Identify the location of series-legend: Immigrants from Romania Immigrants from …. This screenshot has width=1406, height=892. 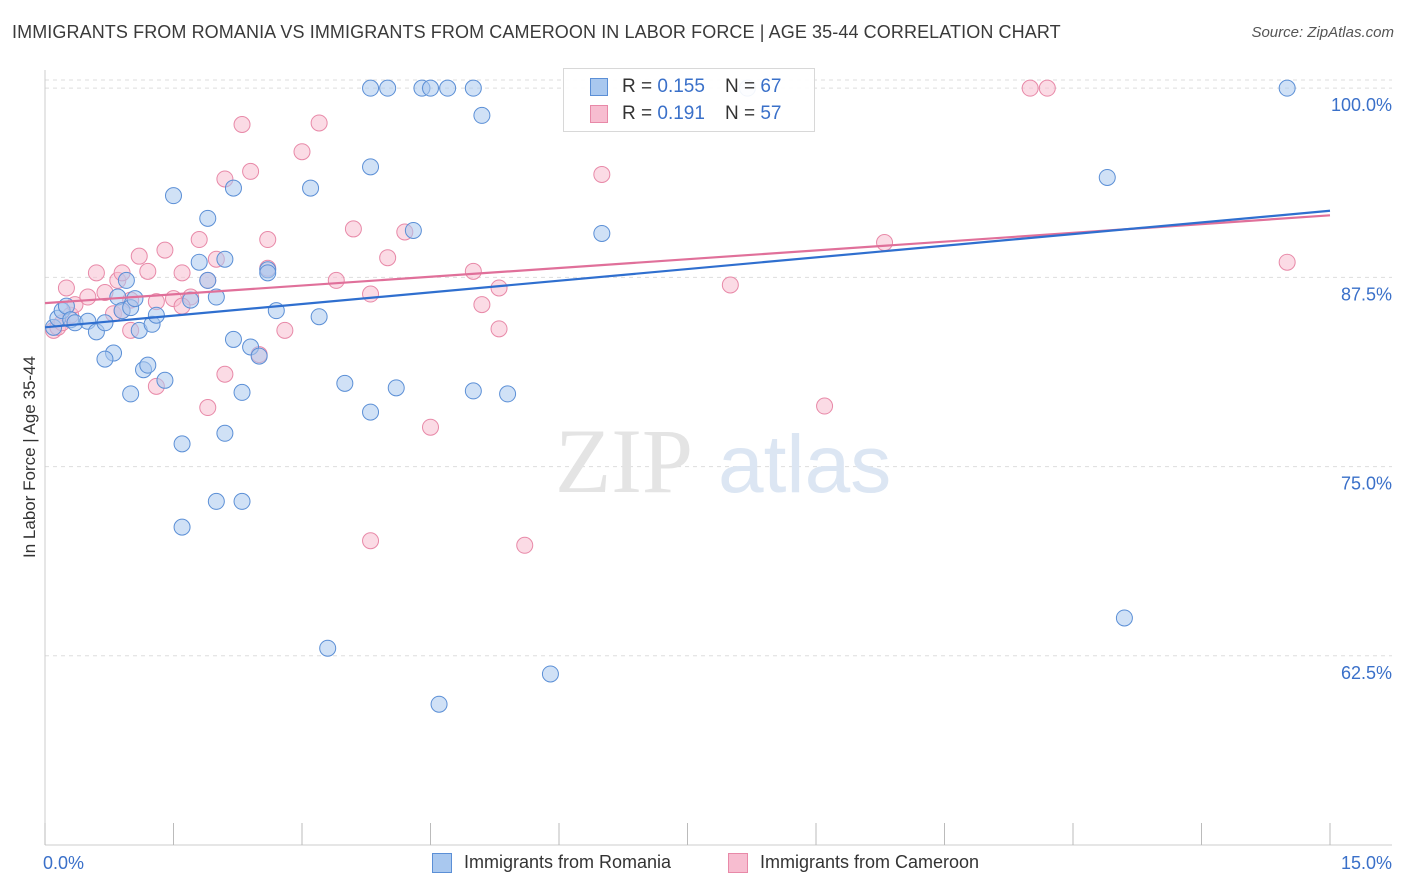
(703, 864).